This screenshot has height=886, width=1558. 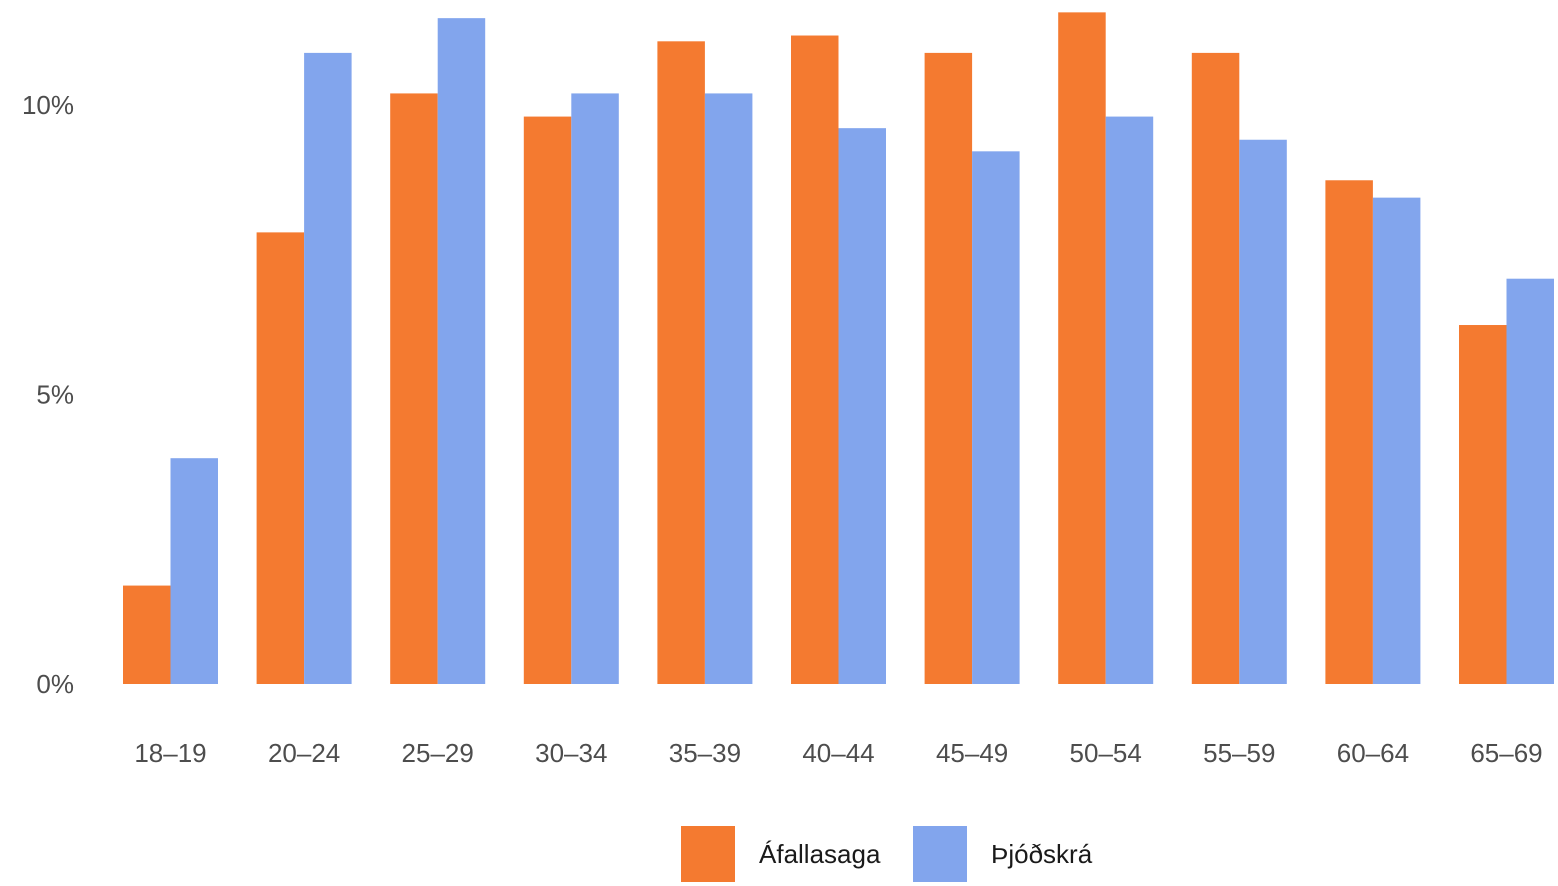 I want to click on x-tick-label: 40–44, so click(x=838, y=753).